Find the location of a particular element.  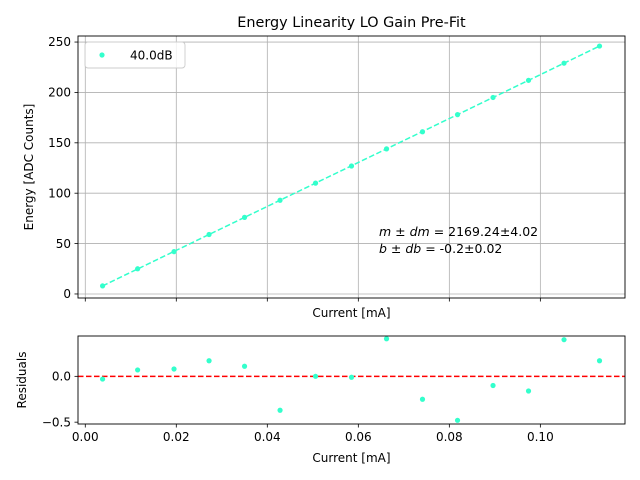

x-axis-ticks is located at coordinates (312, 300).